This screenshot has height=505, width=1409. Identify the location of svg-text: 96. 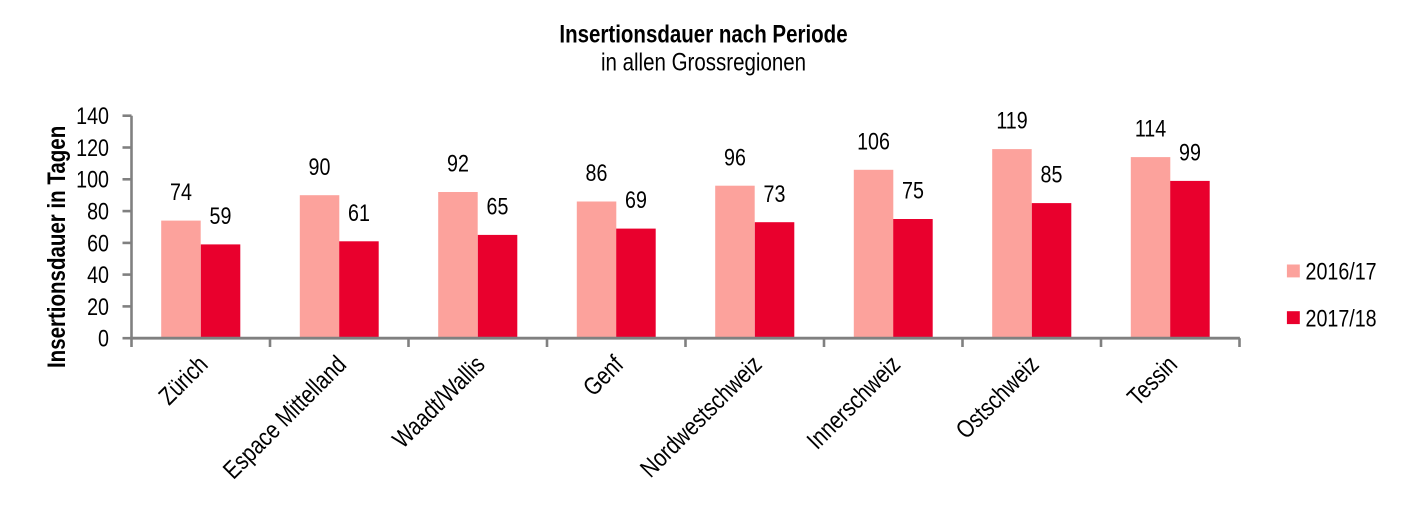
(735, 156).